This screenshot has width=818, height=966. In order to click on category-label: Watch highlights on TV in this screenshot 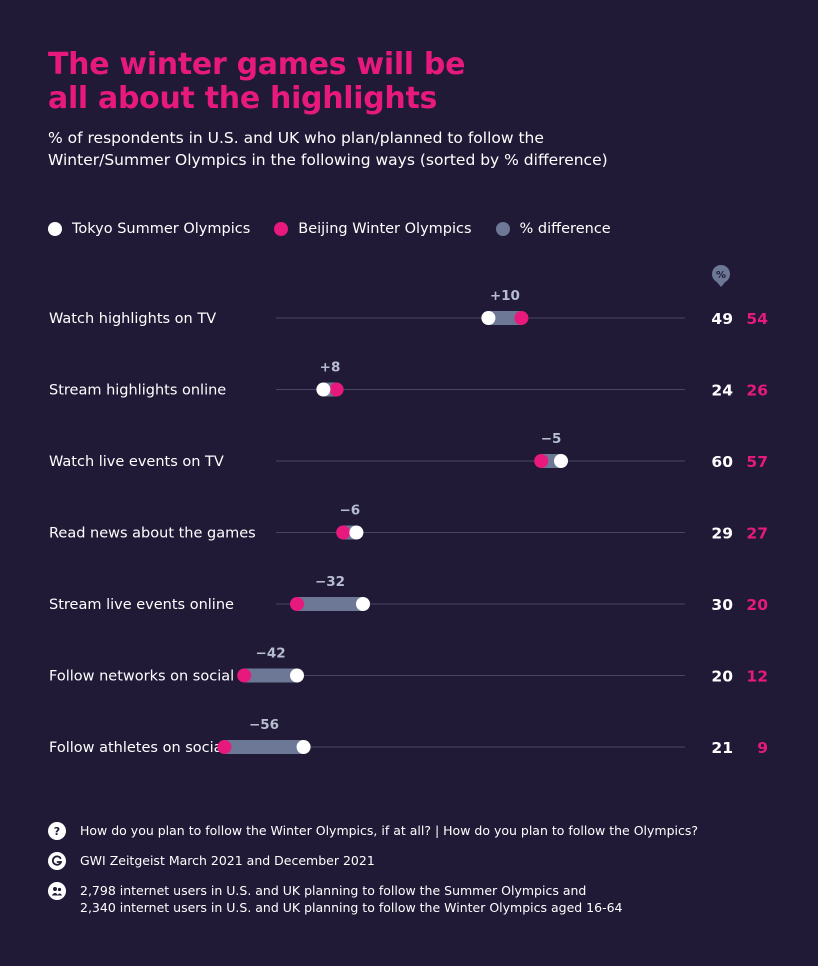, I will do `click(132, 319)`.